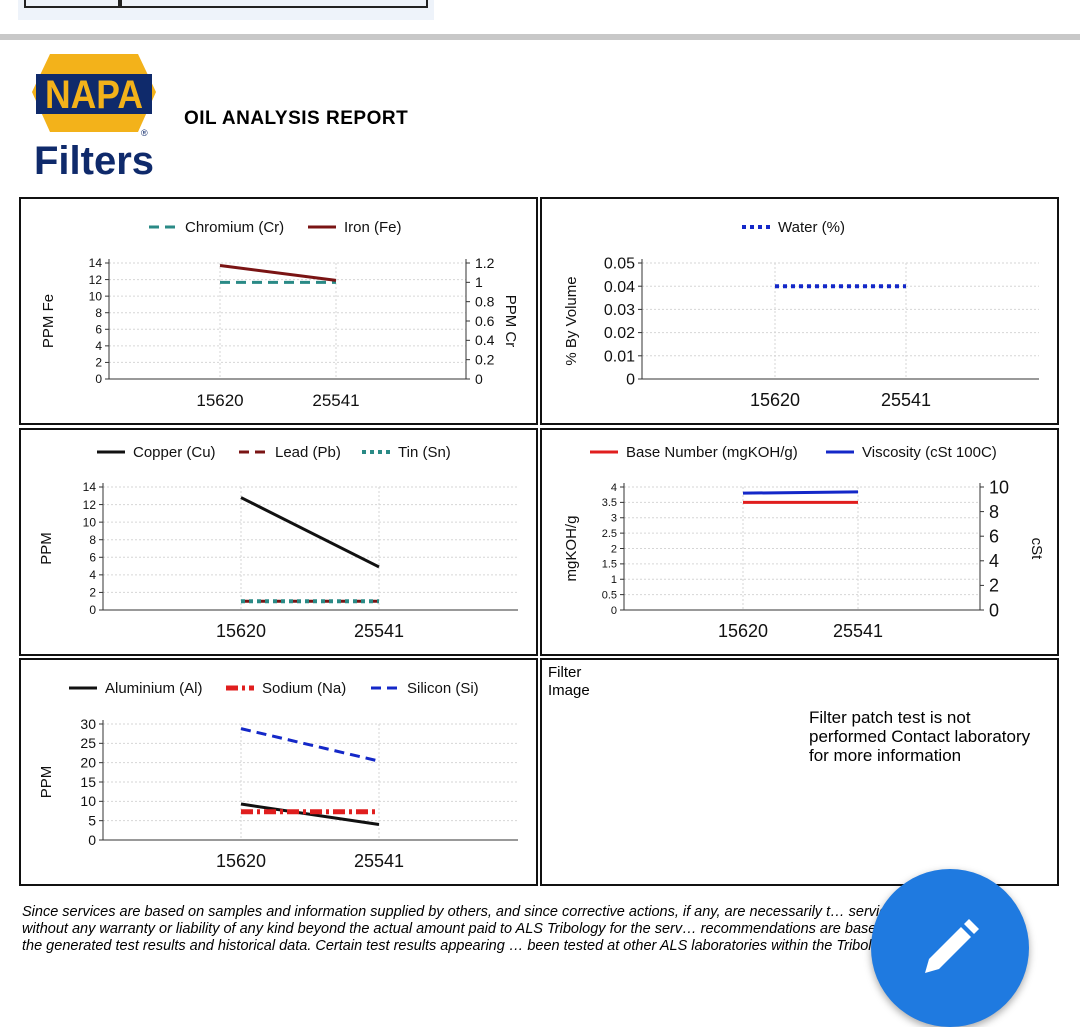 The width and height of the screenshot is (1080, 1027). Describe the element at coordinates (811, 227) in the screenshot. I see `legend-label: Water (%)` at that location.